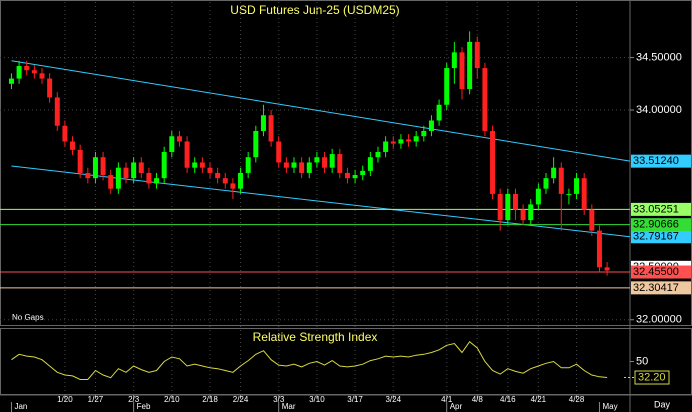  What do you see at coordinates (309, 360) in the screenshot?
I see `rsi-line` at bounding box center [309, 360].